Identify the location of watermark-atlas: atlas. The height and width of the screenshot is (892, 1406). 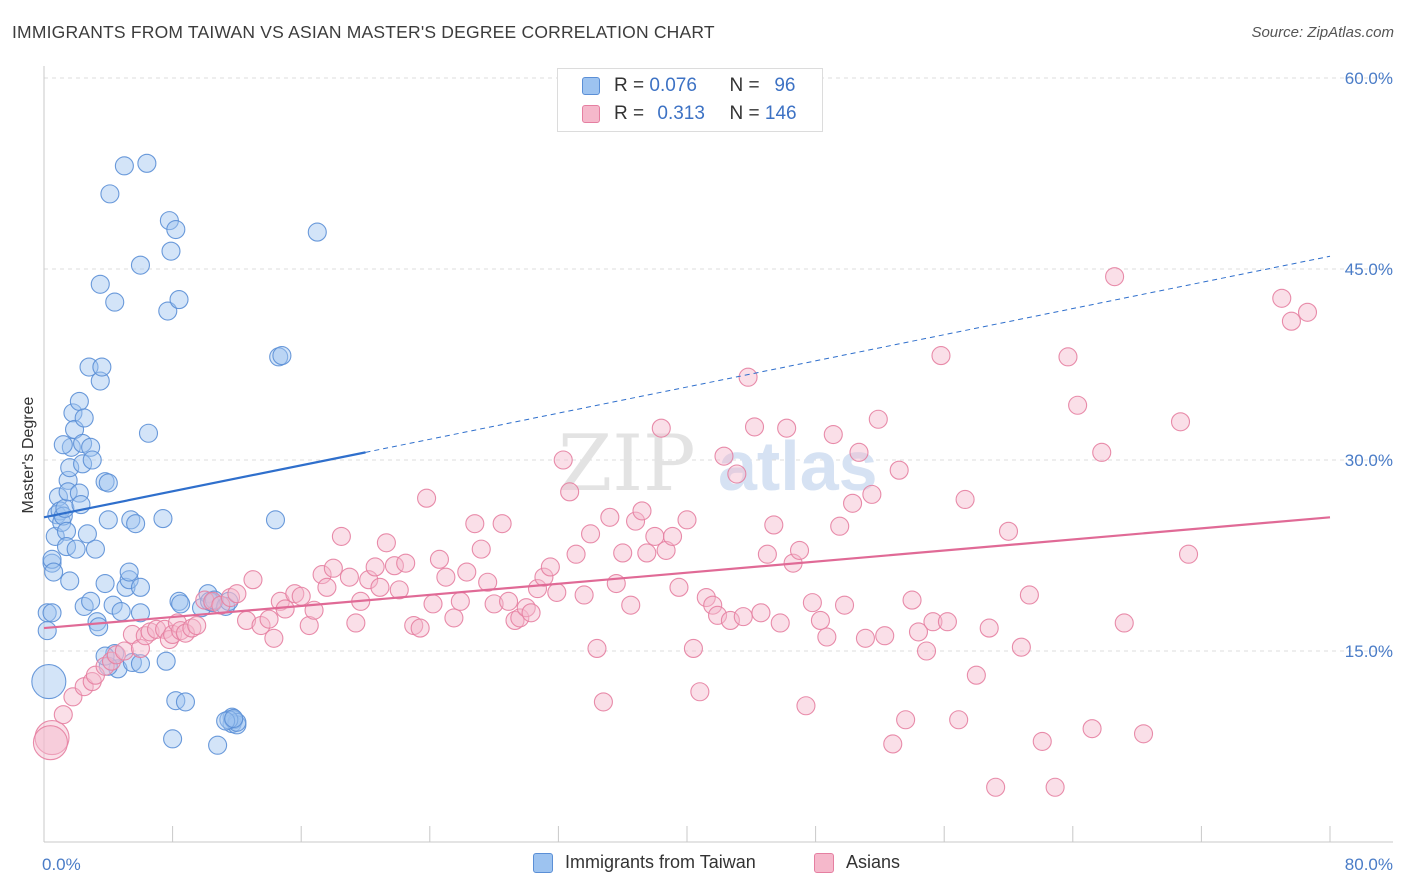
(798, 466).